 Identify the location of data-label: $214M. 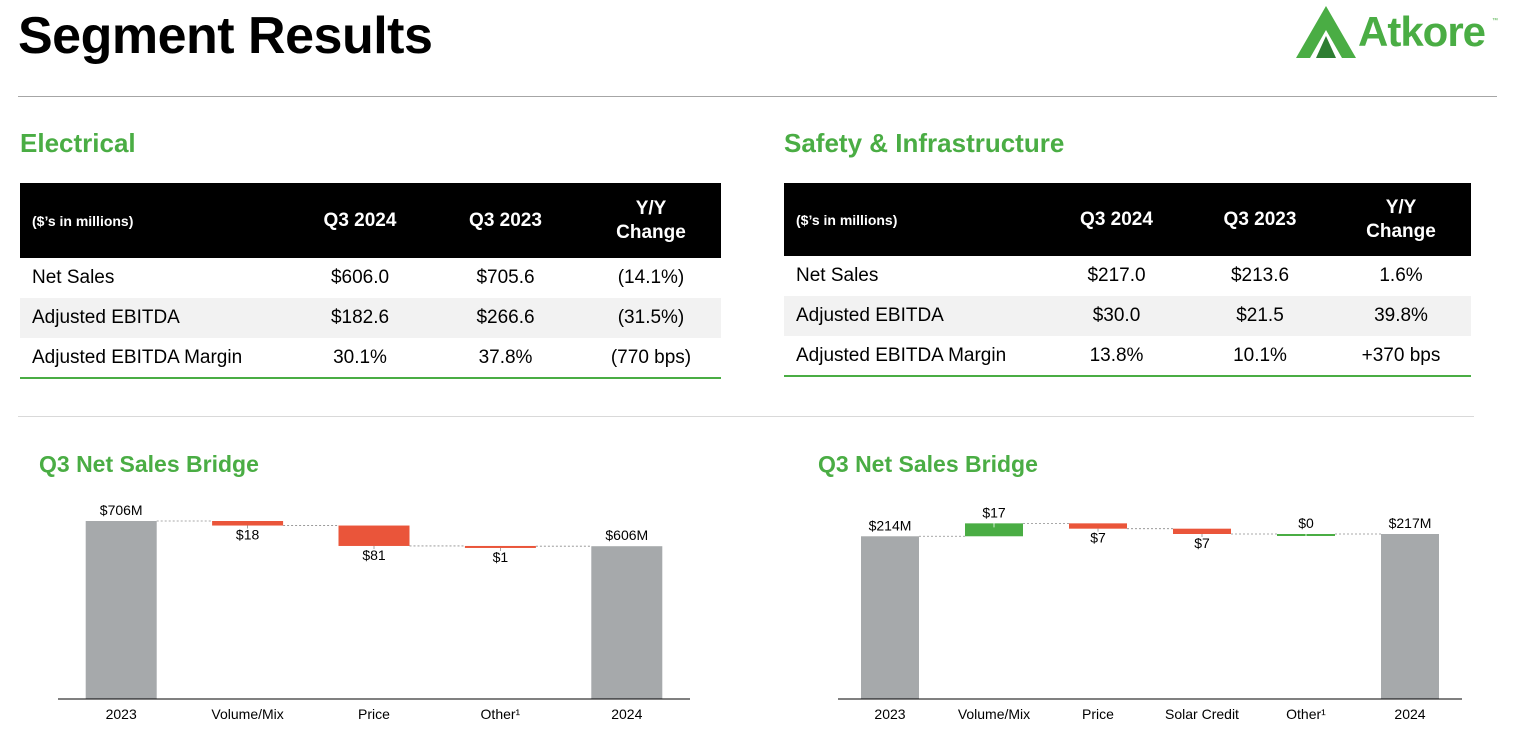
(890, 525).